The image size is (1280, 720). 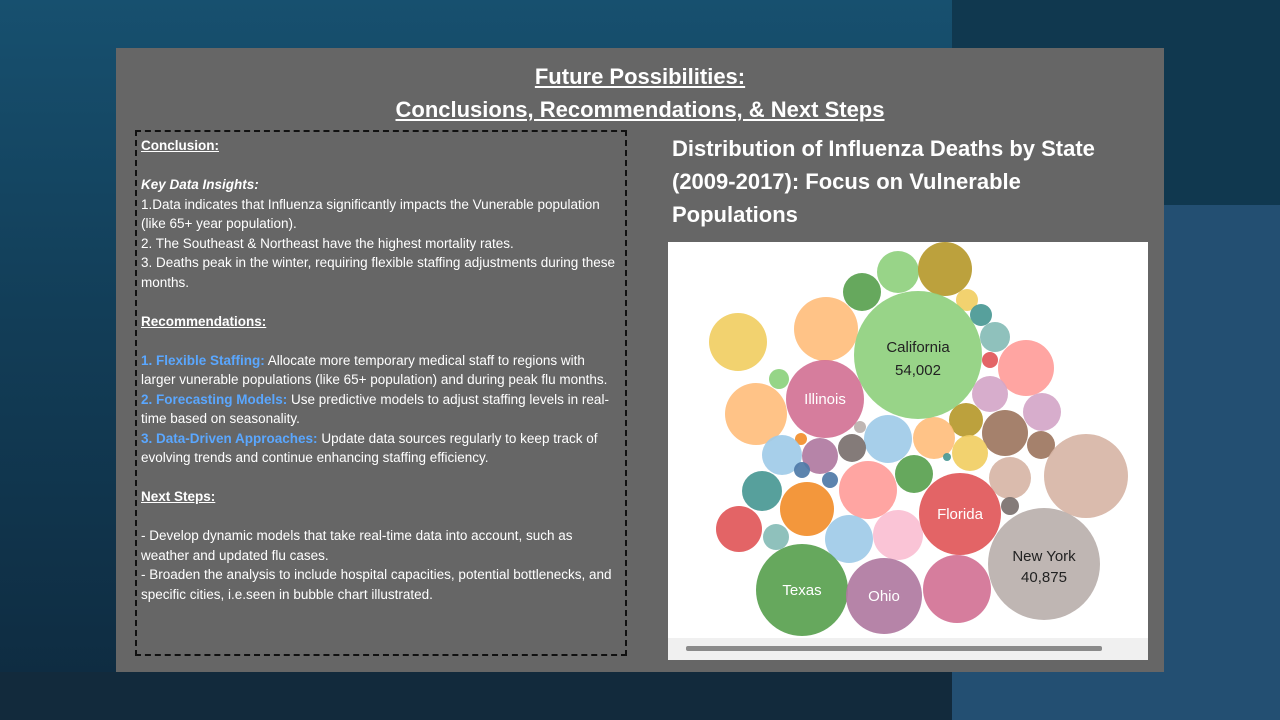 What do you see at coordinates (200, 184) in the screenshot?
I see `insights-heading: Key Data Insights:` at bounding box center [200, 184].